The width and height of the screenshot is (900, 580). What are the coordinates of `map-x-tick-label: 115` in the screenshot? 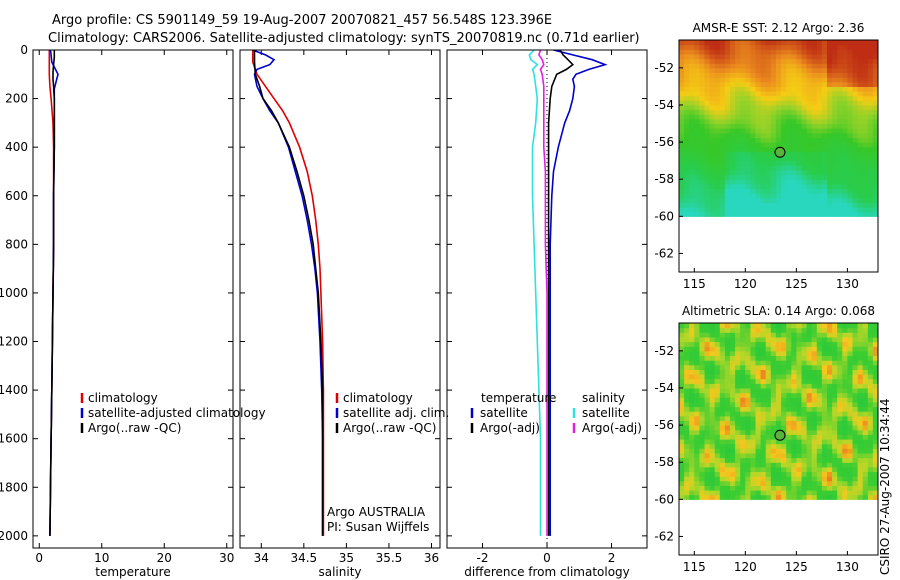 It's located at (694, 284).